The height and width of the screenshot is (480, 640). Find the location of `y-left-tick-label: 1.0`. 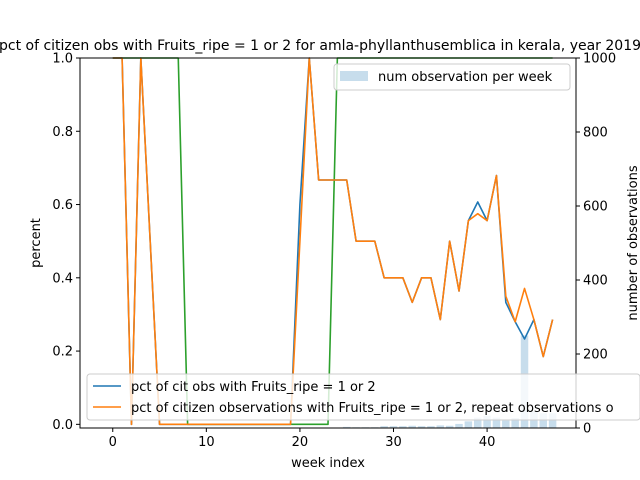

y-left-tick-label: 1.0 is located at coordinates (62, 59).